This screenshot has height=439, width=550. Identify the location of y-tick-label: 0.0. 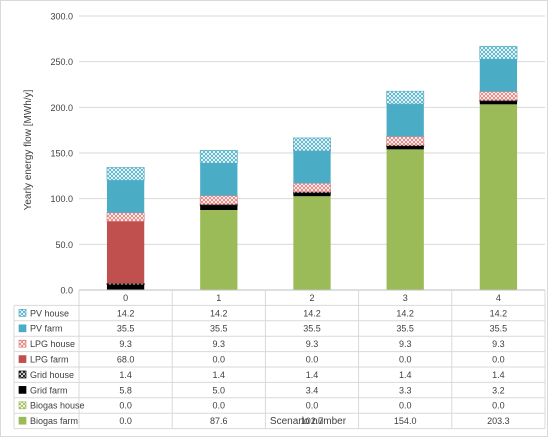
(66, 291).